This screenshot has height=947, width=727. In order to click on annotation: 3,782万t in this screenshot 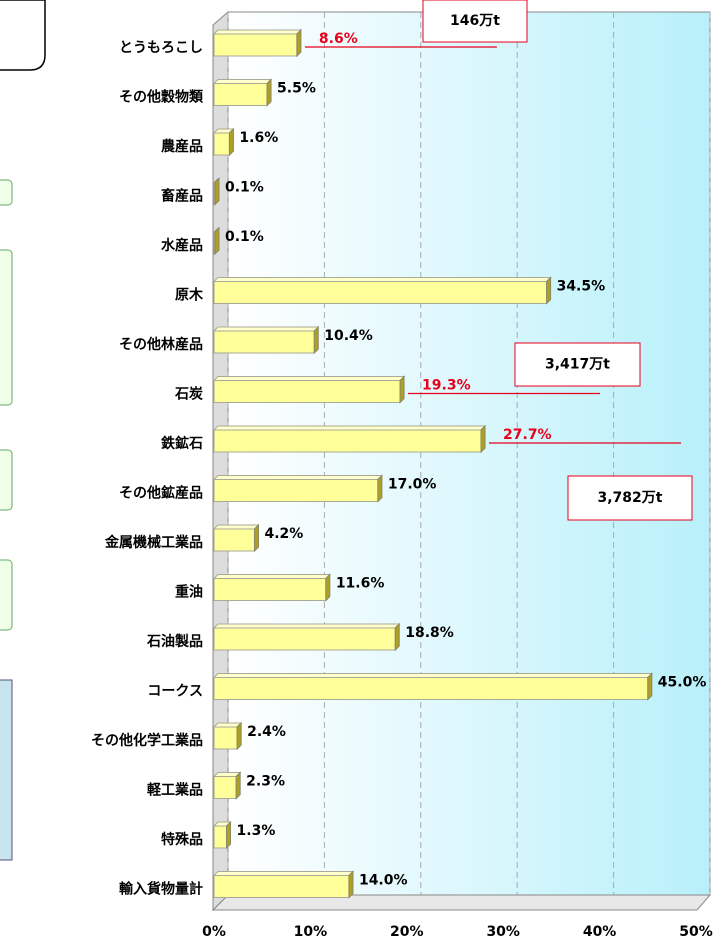, I will do `click(630, 498)`.